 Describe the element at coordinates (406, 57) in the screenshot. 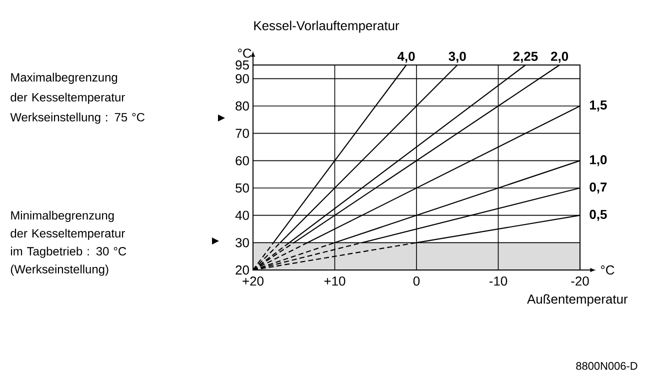

I see `series-label: 4,0` at that location.